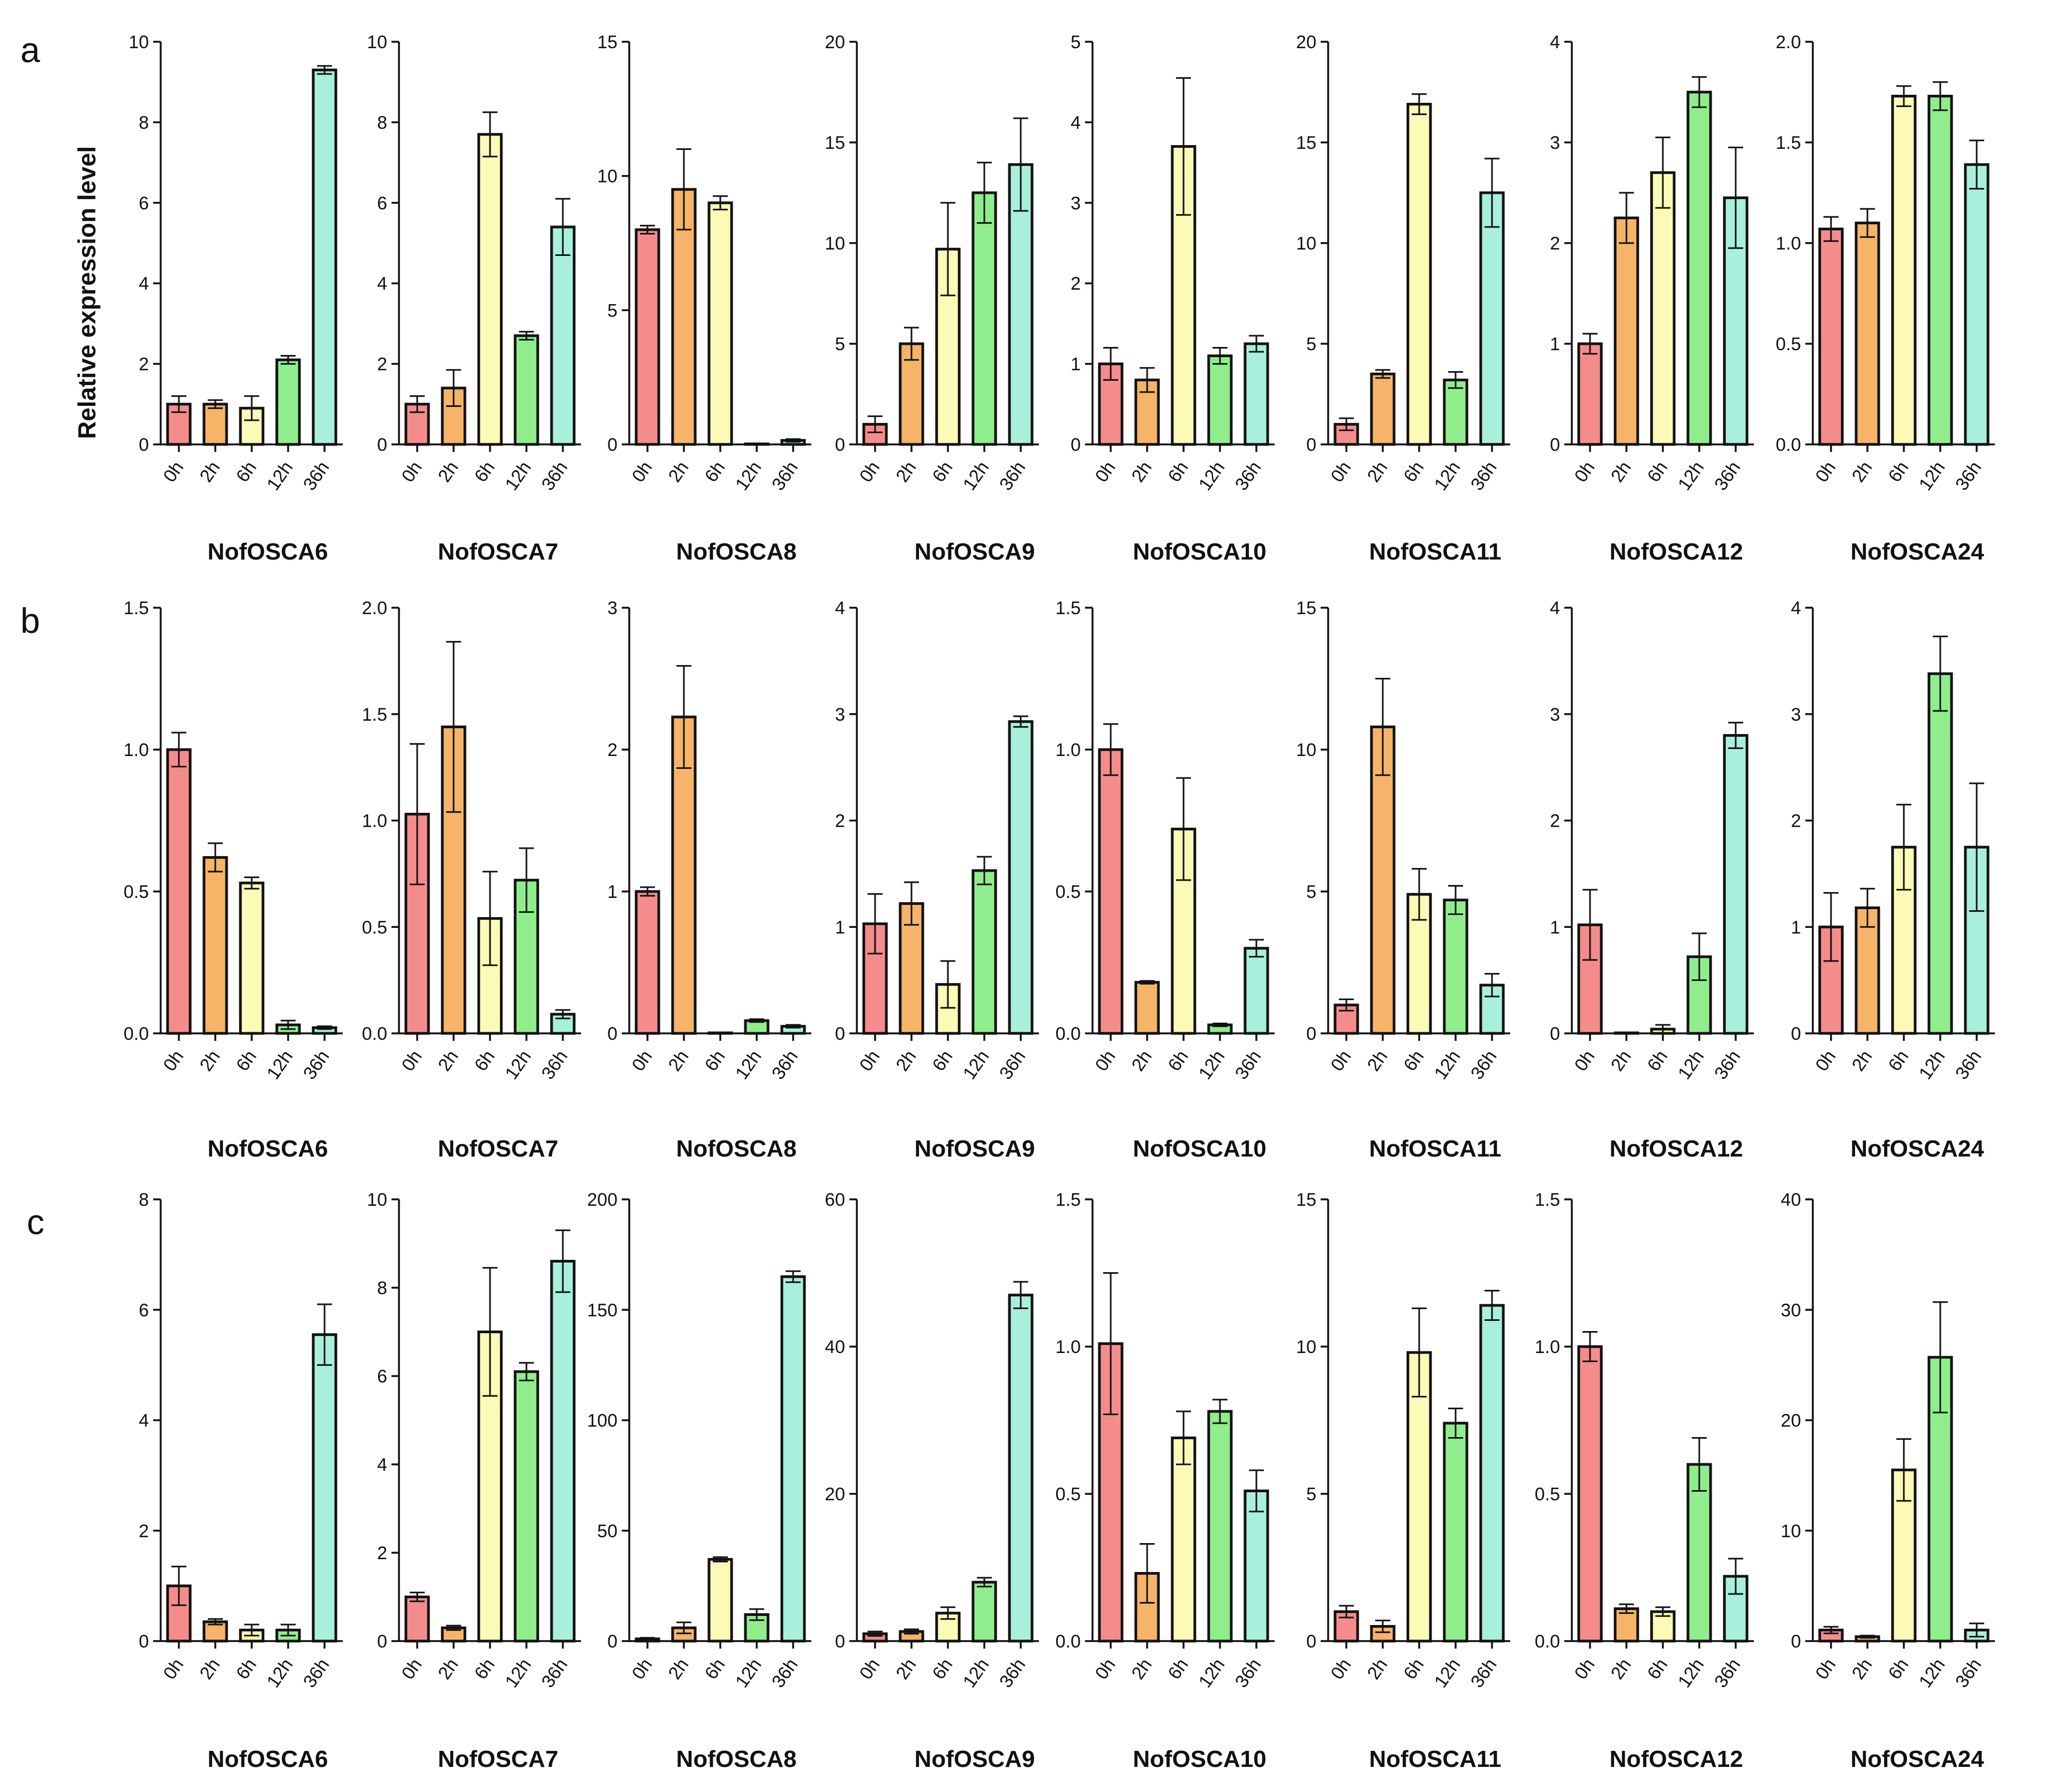 Image resolution: width=2072 pixels, height=1791 pixels. I want to click on y-tick-label: 50, so click(607, 1531).